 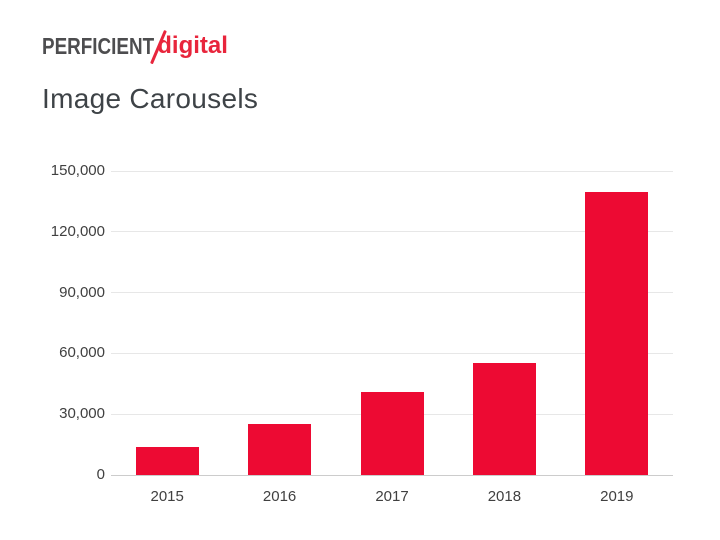 What do you see at coordinates (77, 170) in the screenshot?
I see `y-axis-tick-label: 150,000` at bounding box center [77, 170].